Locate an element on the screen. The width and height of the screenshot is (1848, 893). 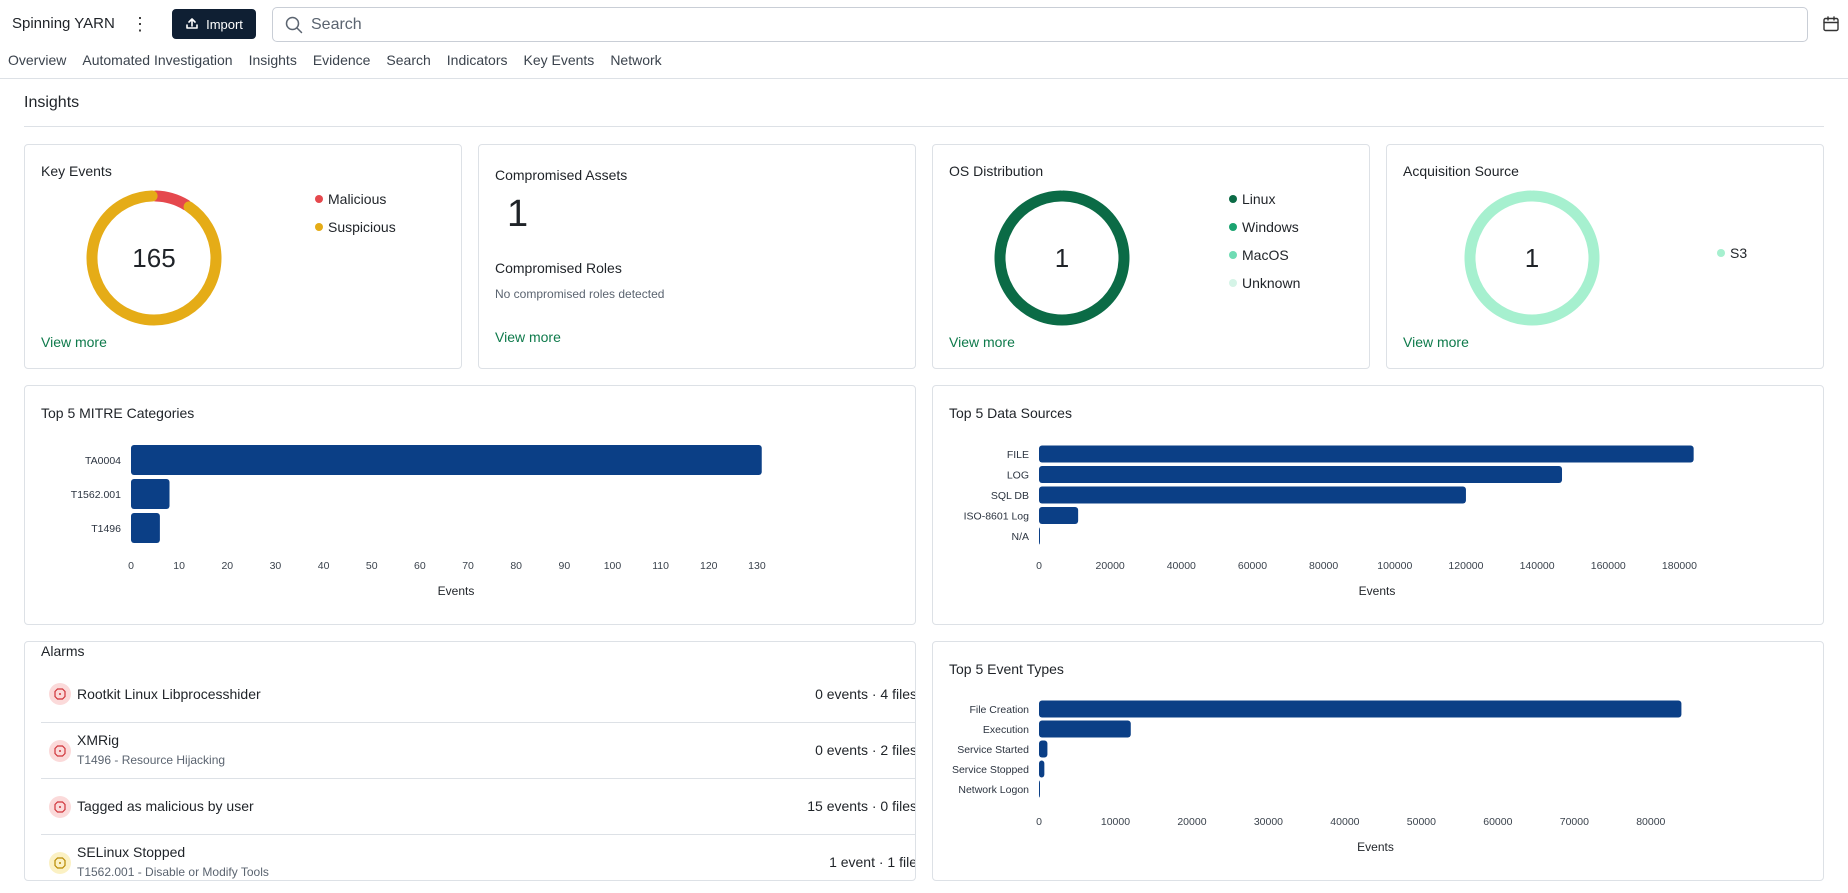
alarm-name: Rootkit Linux Libprocesshider is located at coordinates (169, 694).